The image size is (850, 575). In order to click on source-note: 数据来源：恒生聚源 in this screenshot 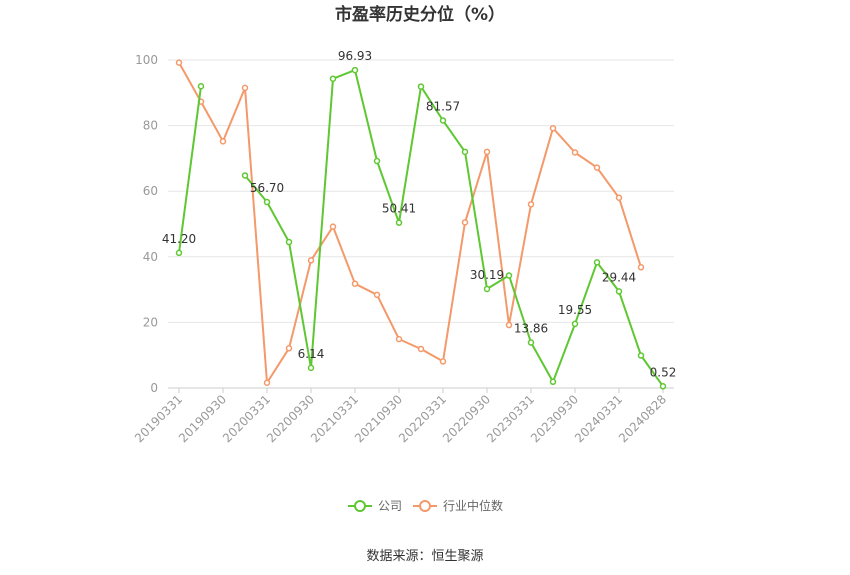, I will do `click(424, 556)`.